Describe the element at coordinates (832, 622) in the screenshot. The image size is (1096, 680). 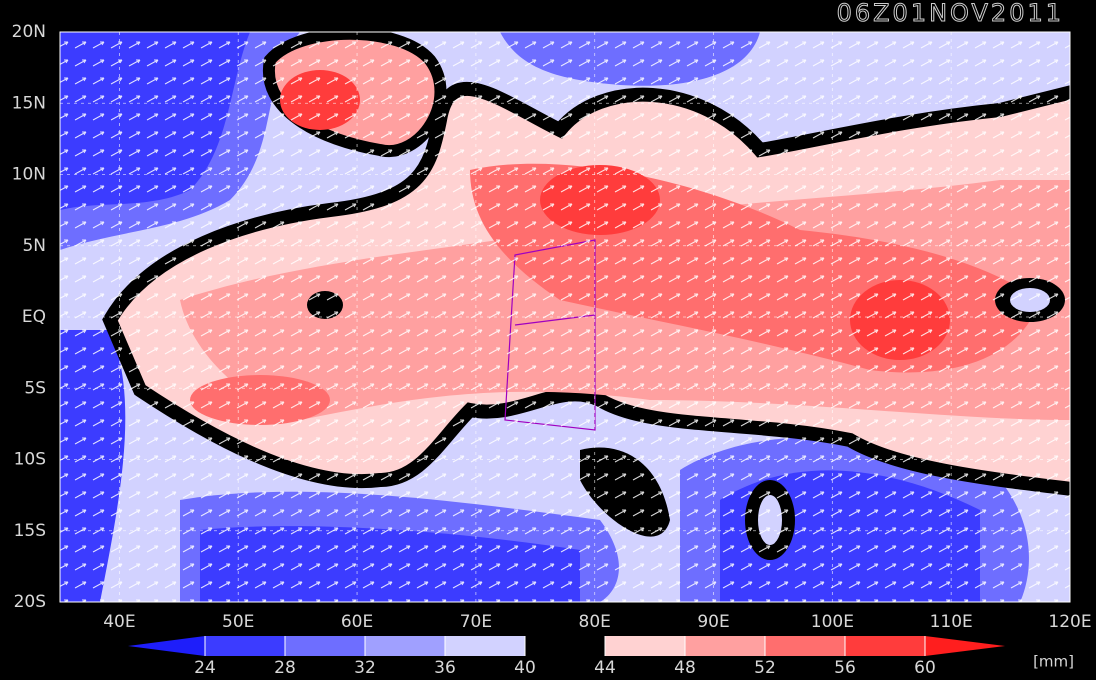
I see `lon-tick-label: 100E` at that location.